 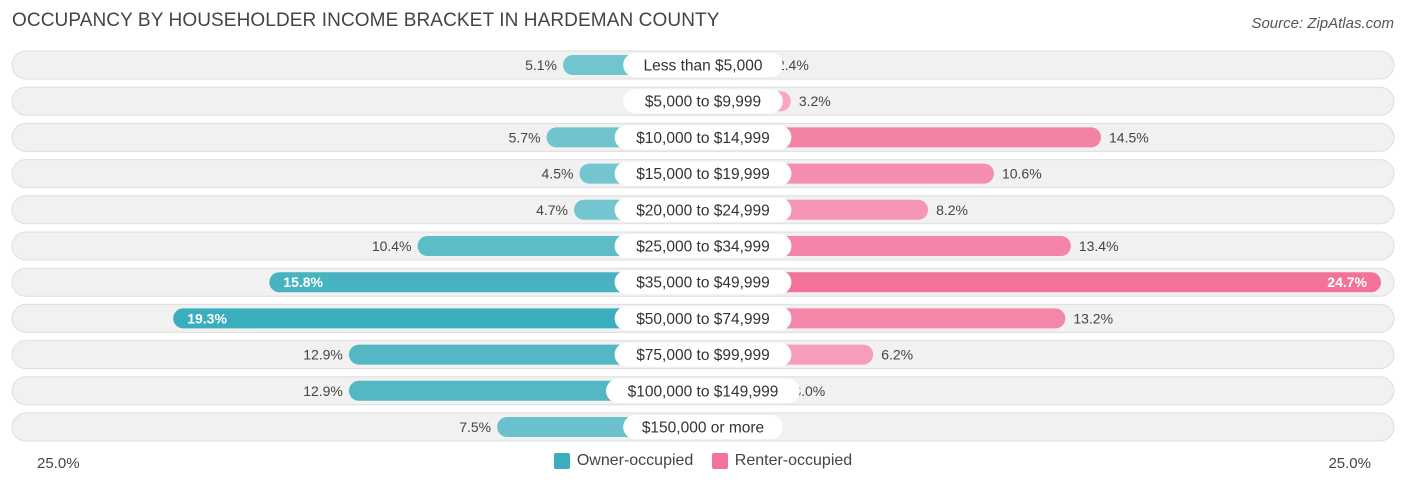 I want to click on category-label: $35,000 to $49,999, so click(x=703, y=283).